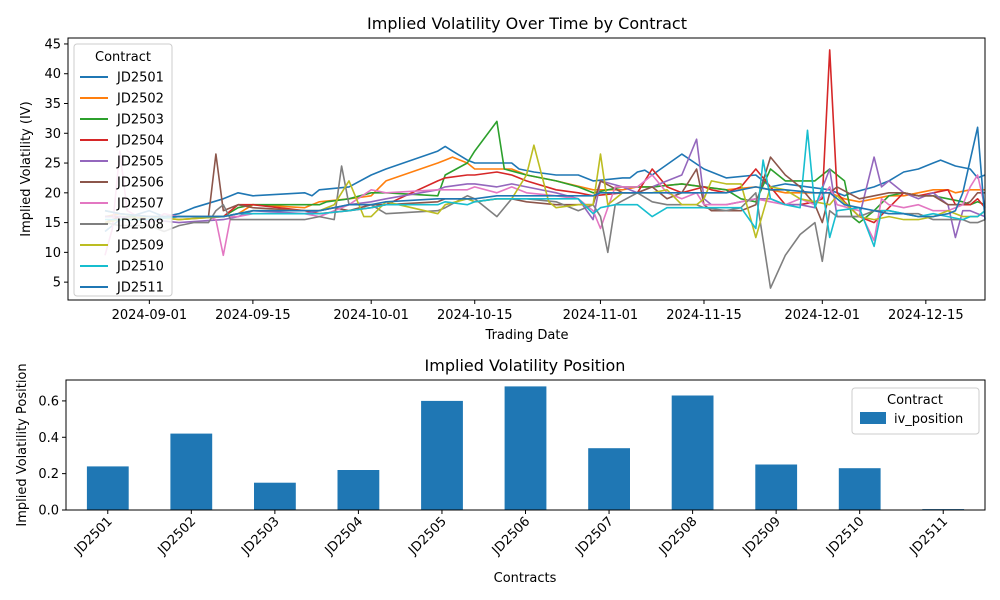 This screenshot has width=1000, height=600. What do you see at coordinates (26, 169) in the screenshot?
I see `line-chart-ylabel: Implied Volatility (IV)` at bounding box center [26, 169].